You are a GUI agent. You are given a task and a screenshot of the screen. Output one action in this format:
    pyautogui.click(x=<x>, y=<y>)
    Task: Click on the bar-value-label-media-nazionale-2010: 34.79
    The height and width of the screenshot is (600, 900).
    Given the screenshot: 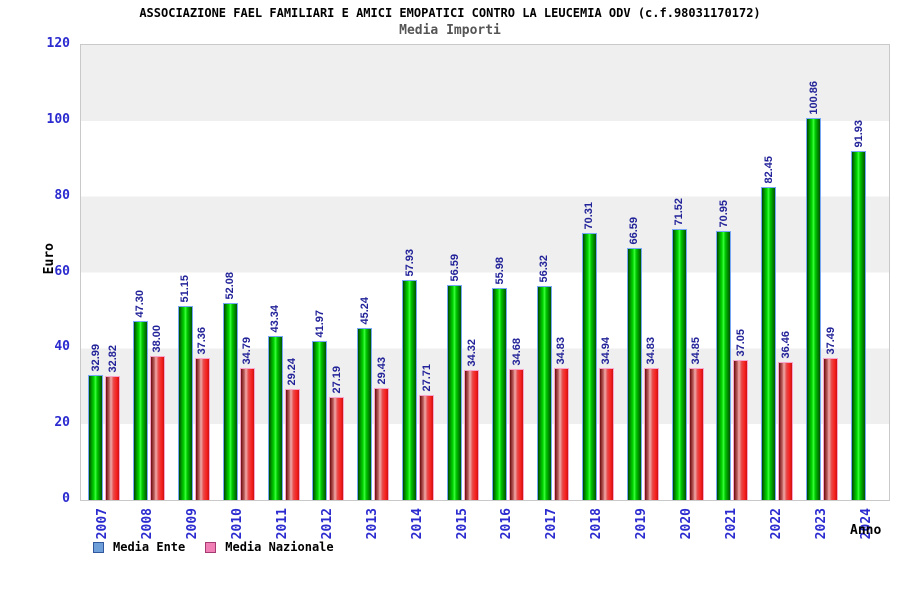 What is the action you would take?
    pyautogui.click(x=247, y=351)
    